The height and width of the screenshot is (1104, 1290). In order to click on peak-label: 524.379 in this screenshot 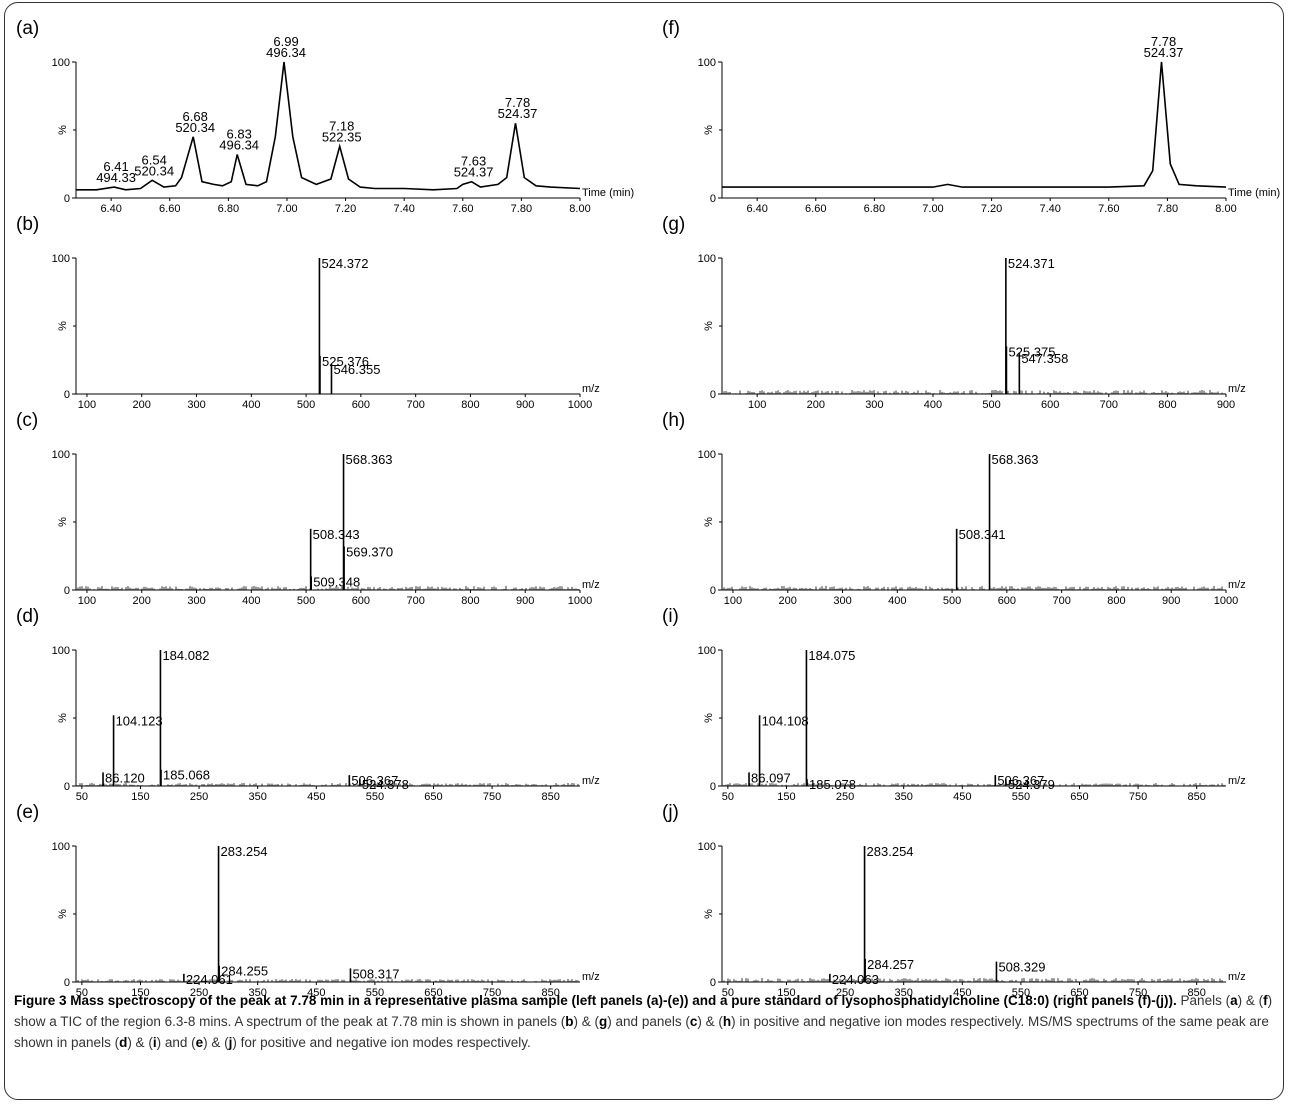, I will do `click(1031, 784)`.